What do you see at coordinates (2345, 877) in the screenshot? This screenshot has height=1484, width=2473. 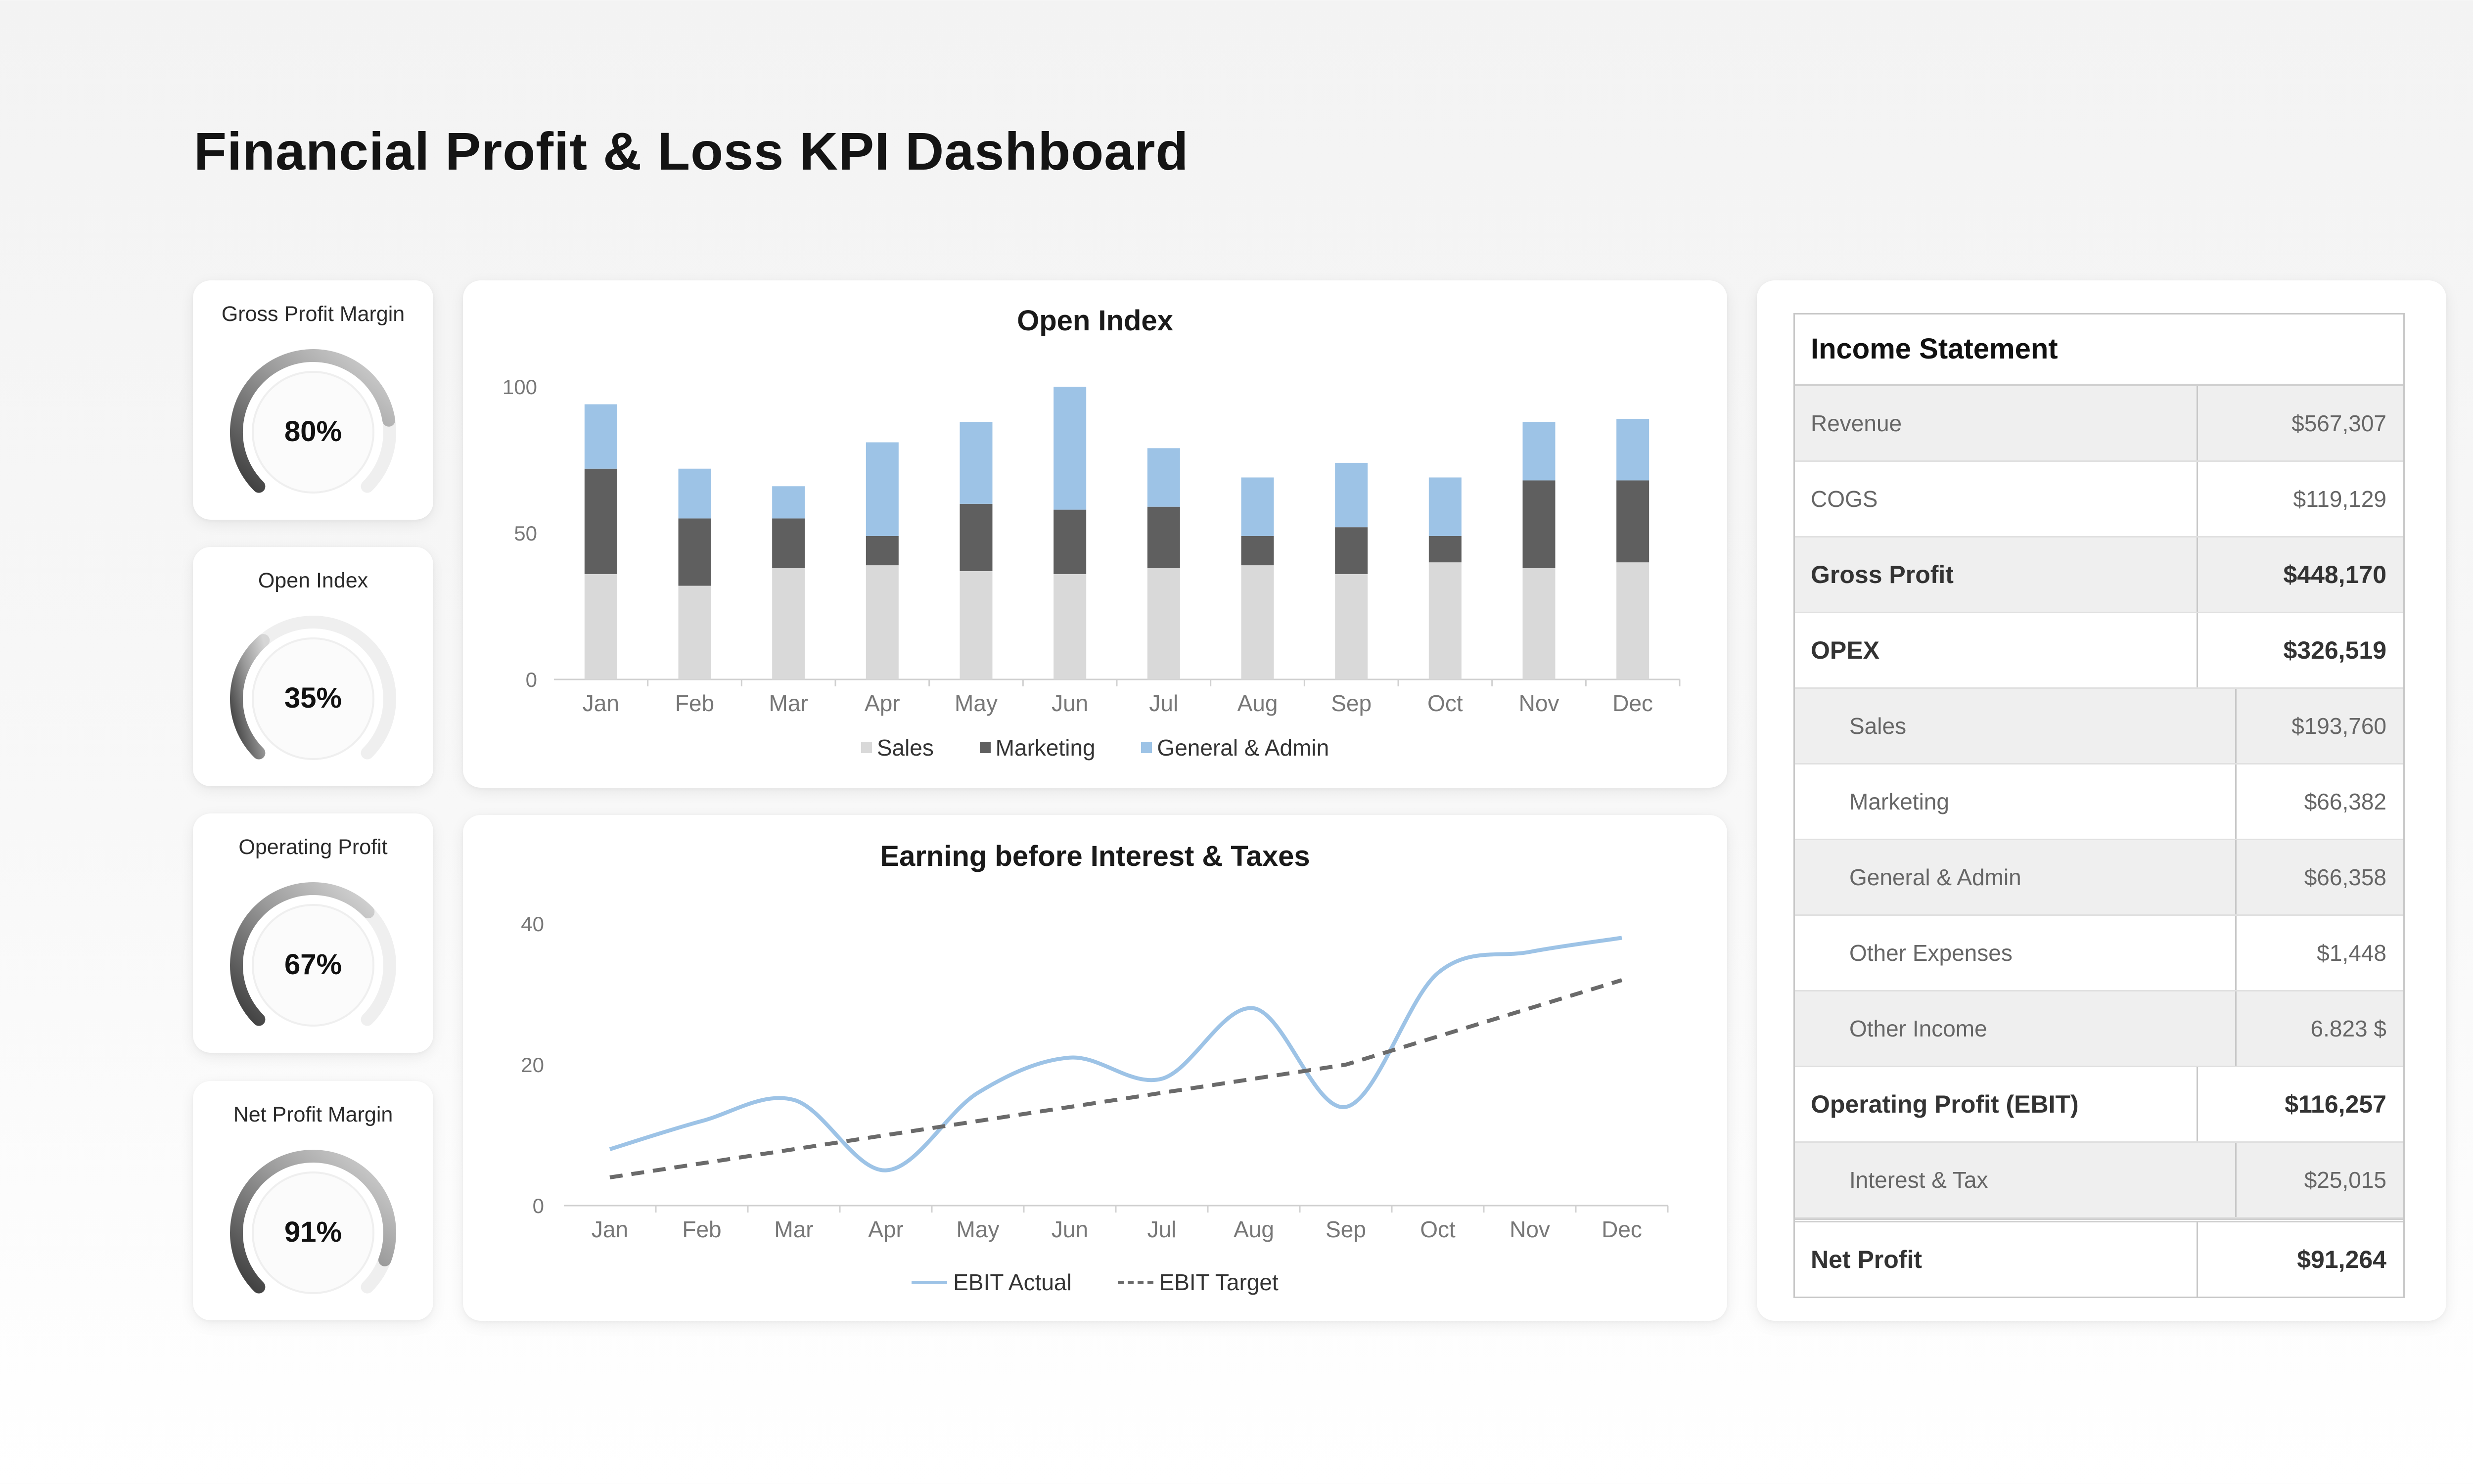 I see `statement-value: $66,358` at bounding box center [2345, 877].